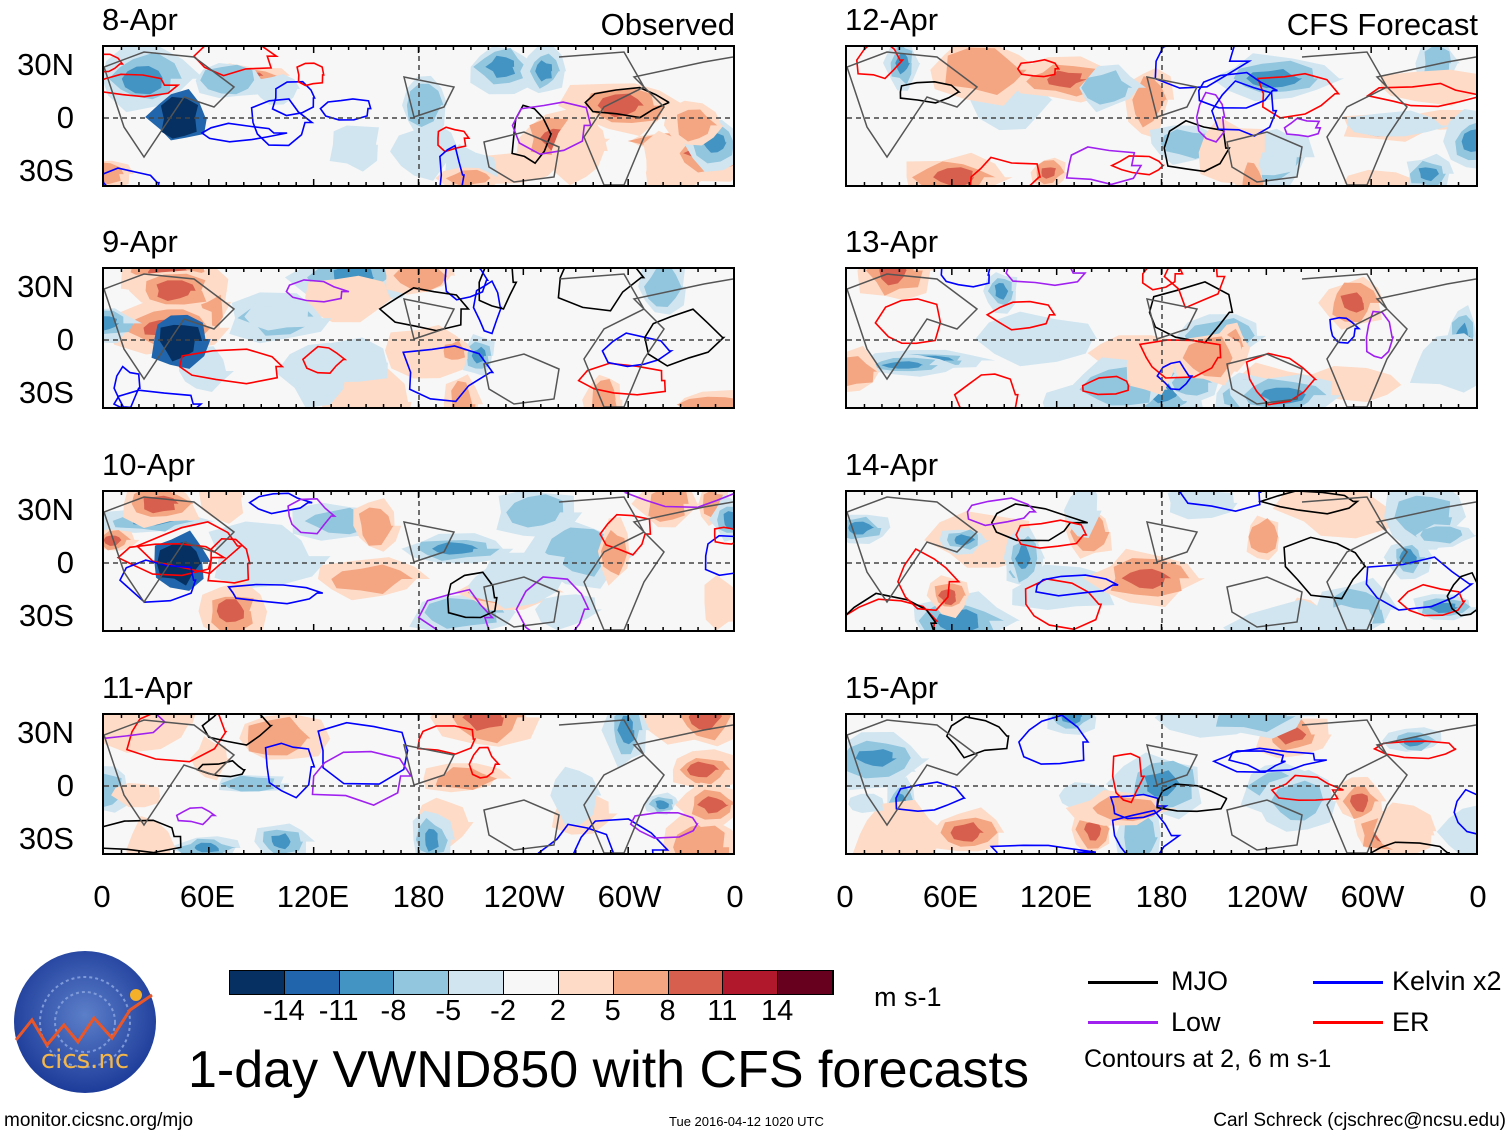 The height and width of the screenshot is (1137, 1510). Describe the element at coordinates (1208, 1059) in the screenshot. I see `contour-note: Contours at 2, 6 m s-1` at that location.